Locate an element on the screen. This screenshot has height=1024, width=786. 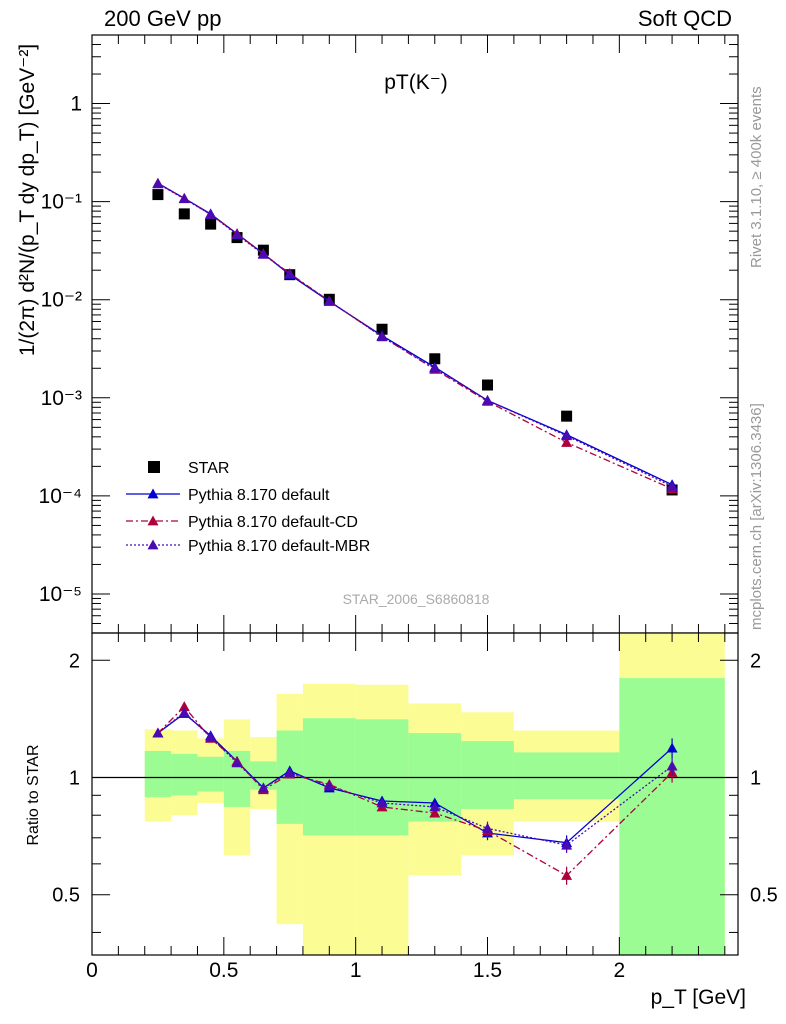
ratio-axis-title: Ratio to STAR is located at coordinates (33, 794).